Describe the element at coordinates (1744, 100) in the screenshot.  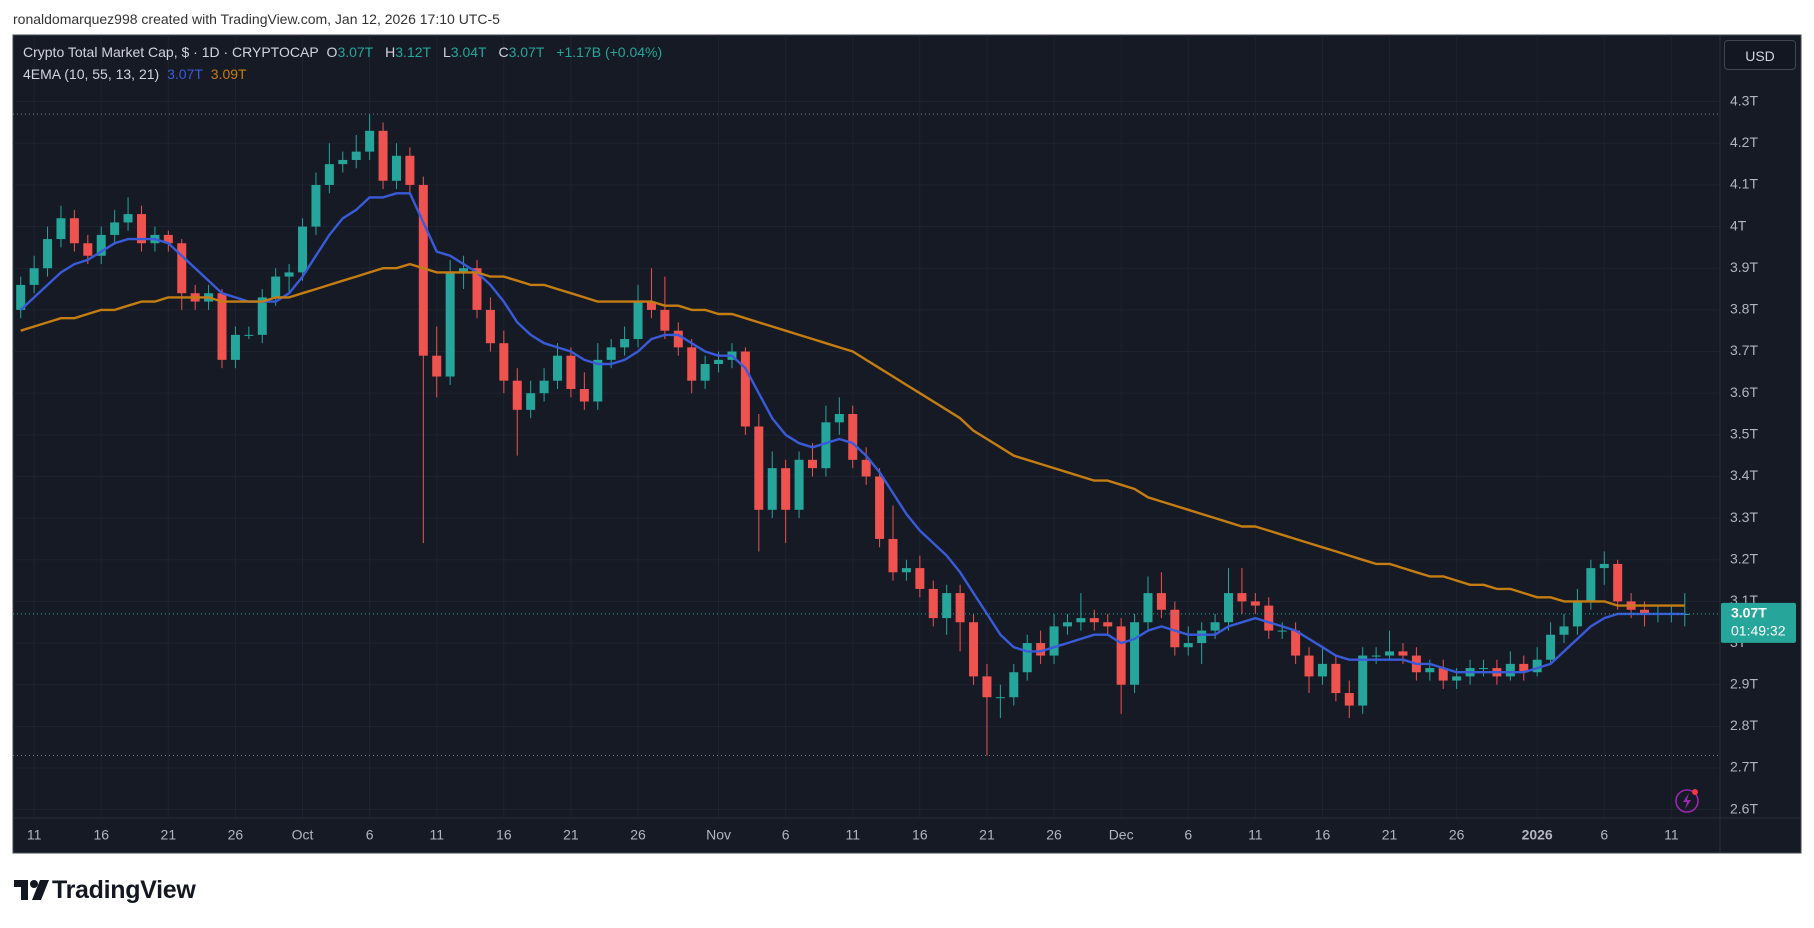
I see `y-tick-label: 4.3T` at that location.